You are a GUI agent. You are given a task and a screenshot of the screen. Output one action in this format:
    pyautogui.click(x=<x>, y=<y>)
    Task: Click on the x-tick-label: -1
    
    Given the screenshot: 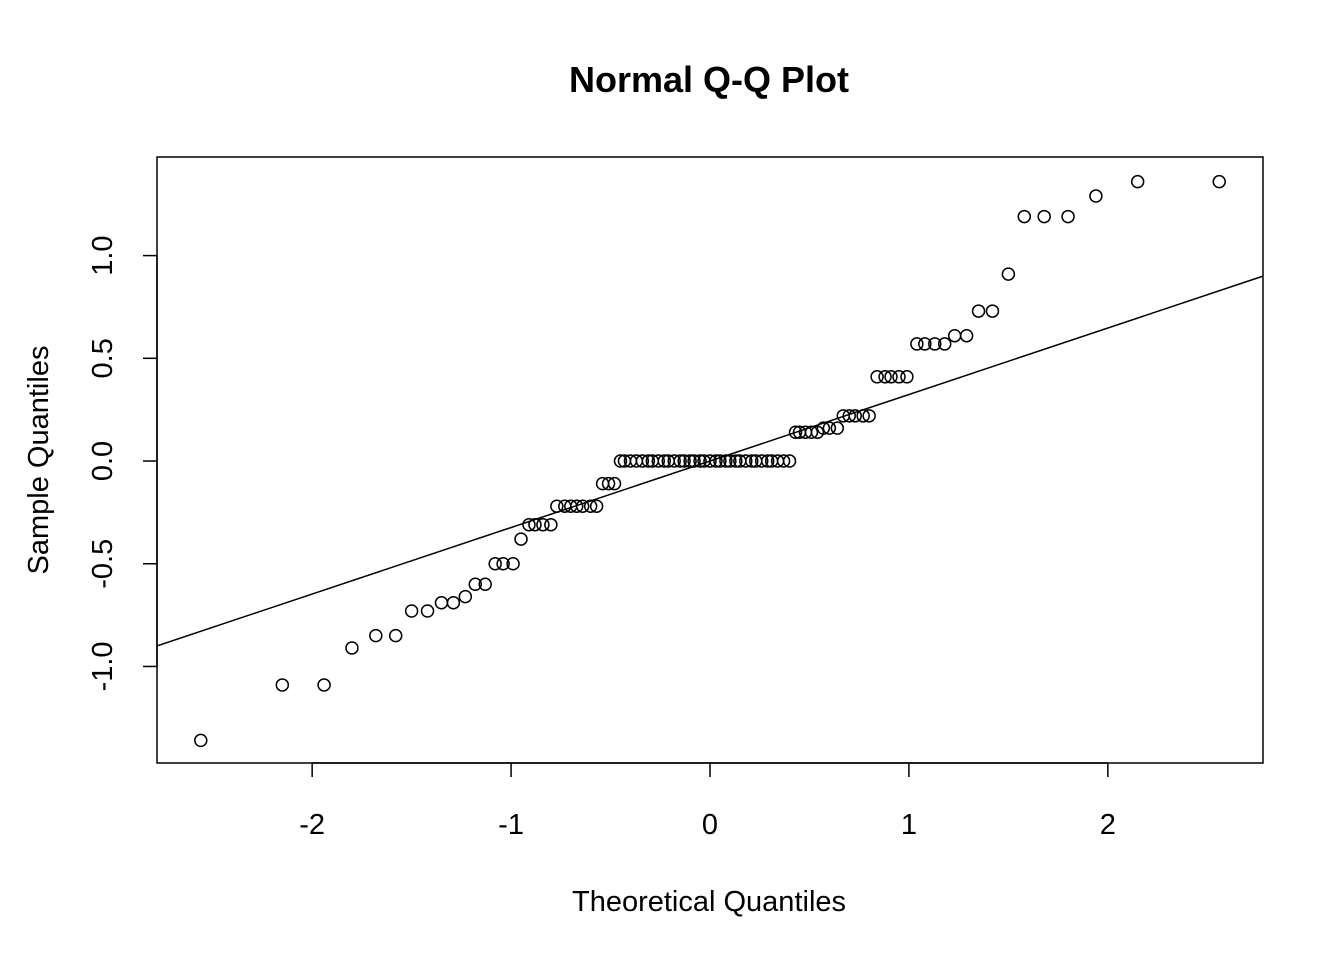 What is the action you would take?
    pyautogui.click(x=511, y=825)
    